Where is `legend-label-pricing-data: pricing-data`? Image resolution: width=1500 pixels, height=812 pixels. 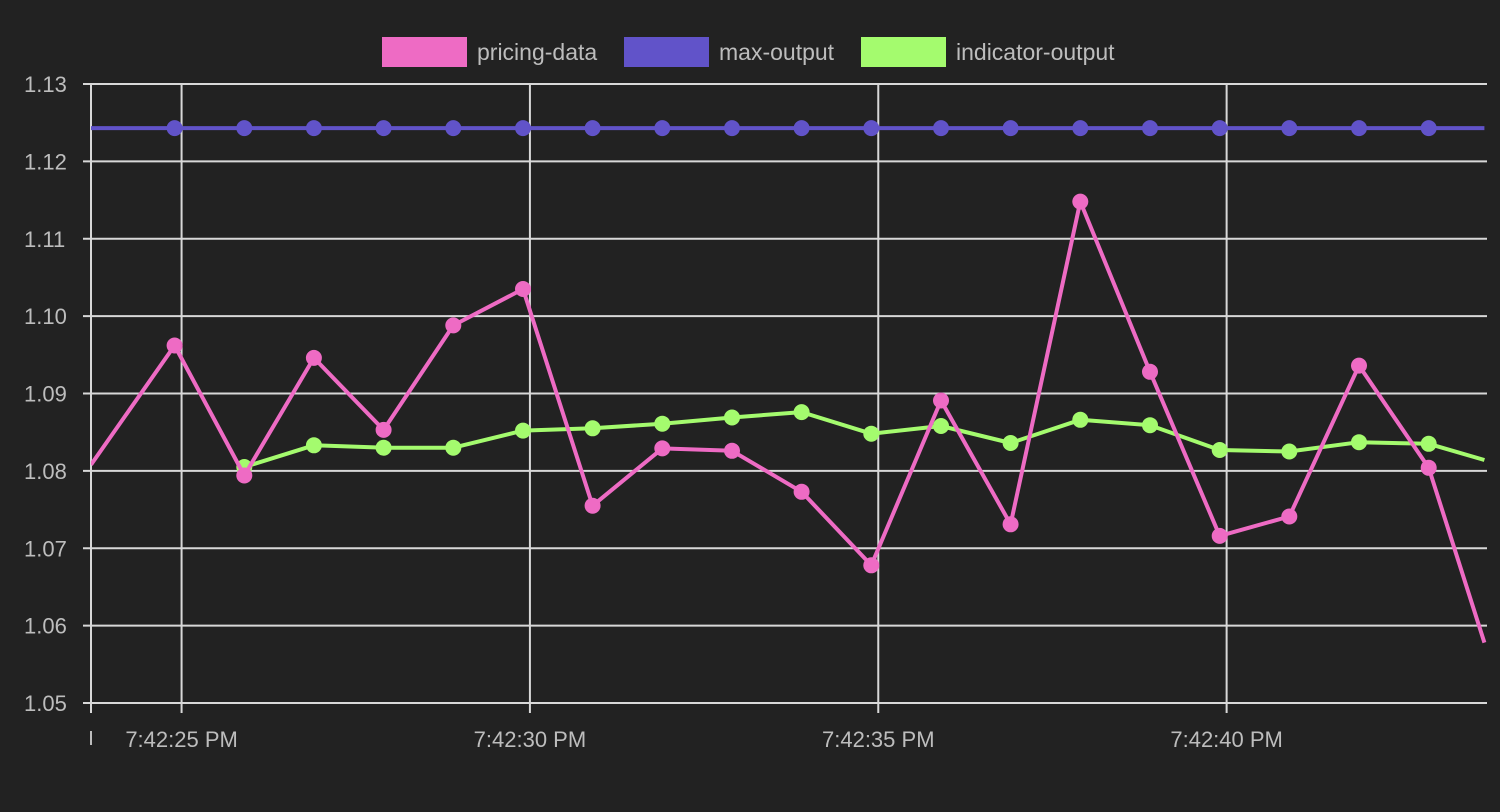 legend-label-pricing-data: pricing-data is located at coordinates (537, 52).